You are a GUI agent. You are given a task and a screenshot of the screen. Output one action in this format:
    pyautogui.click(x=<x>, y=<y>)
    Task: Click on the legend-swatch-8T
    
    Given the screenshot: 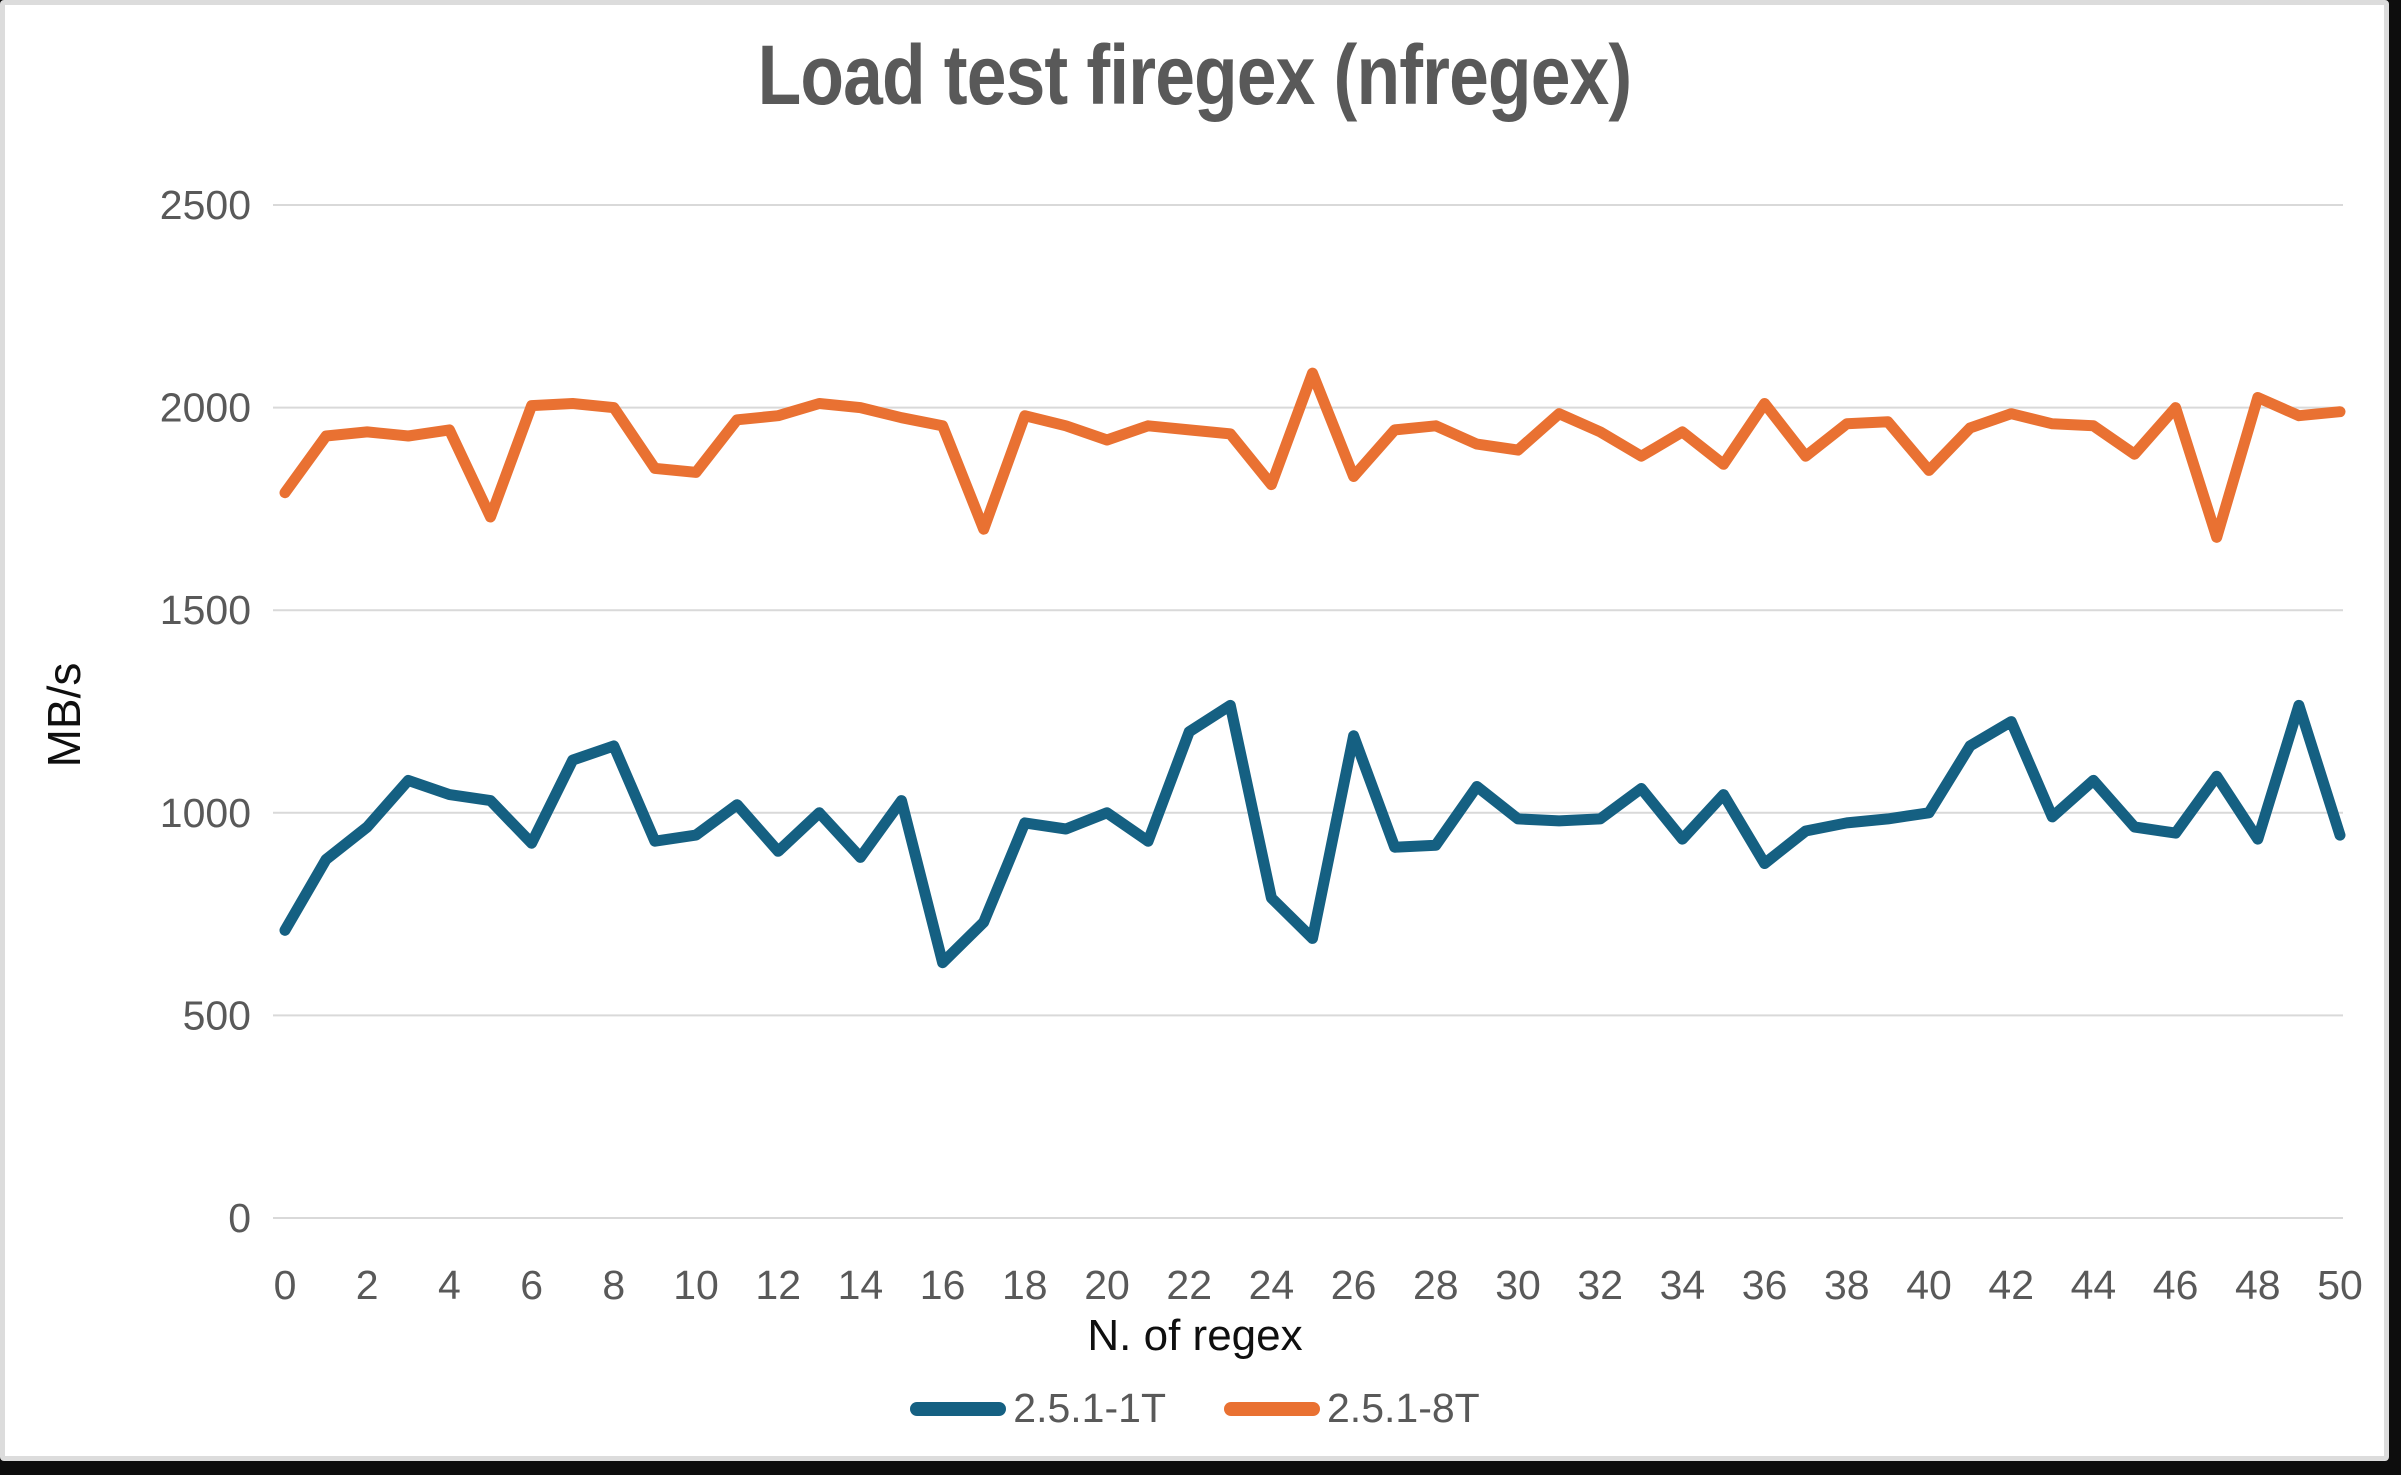 What is the action you would take?
    pyautogui.click(x=1272, y=1408)
    